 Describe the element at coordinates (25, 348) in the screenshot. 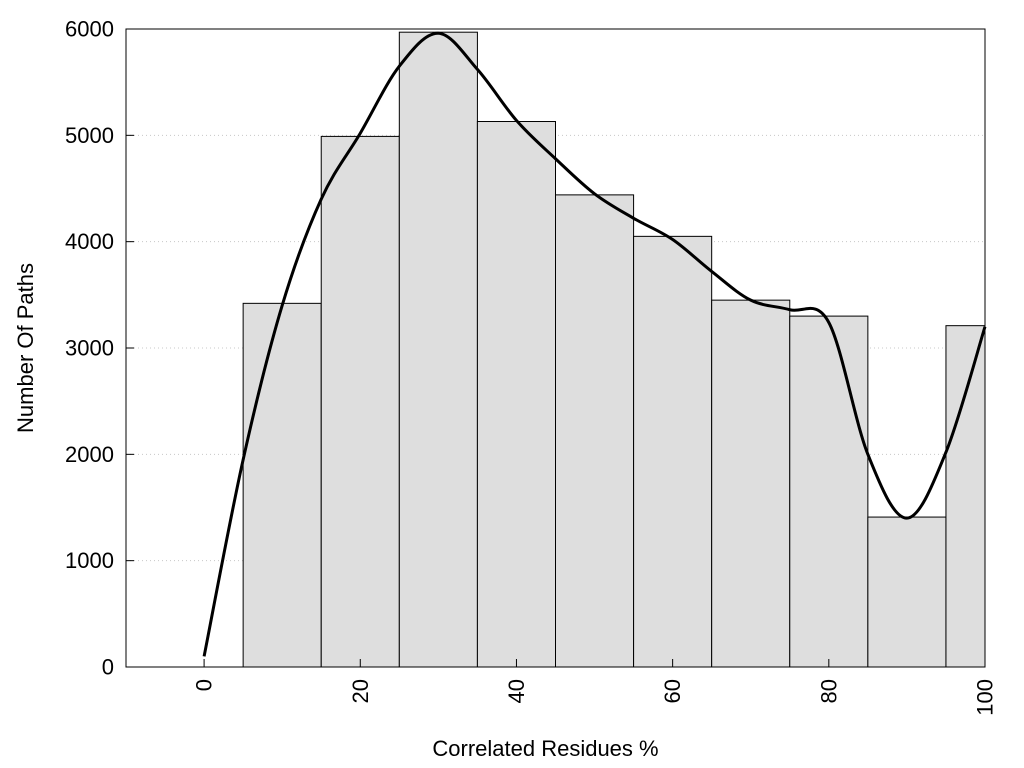

I see `y-axis-label: Number Of Paths` at that location.